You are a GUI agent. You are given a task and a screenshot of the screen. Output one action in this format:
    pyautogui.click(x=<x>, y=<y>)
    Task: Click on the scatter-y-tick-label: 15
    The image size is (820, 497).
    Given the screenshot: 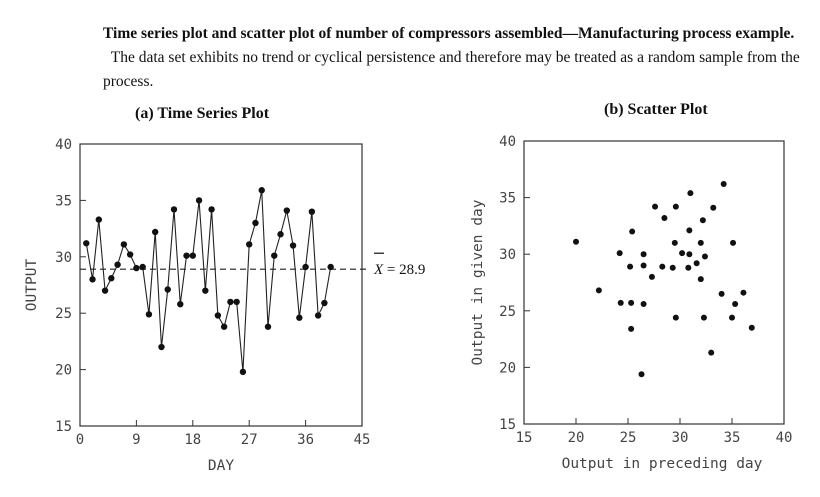 What is the action you would take?
    pyautogui.click(x=507, y=425)
    